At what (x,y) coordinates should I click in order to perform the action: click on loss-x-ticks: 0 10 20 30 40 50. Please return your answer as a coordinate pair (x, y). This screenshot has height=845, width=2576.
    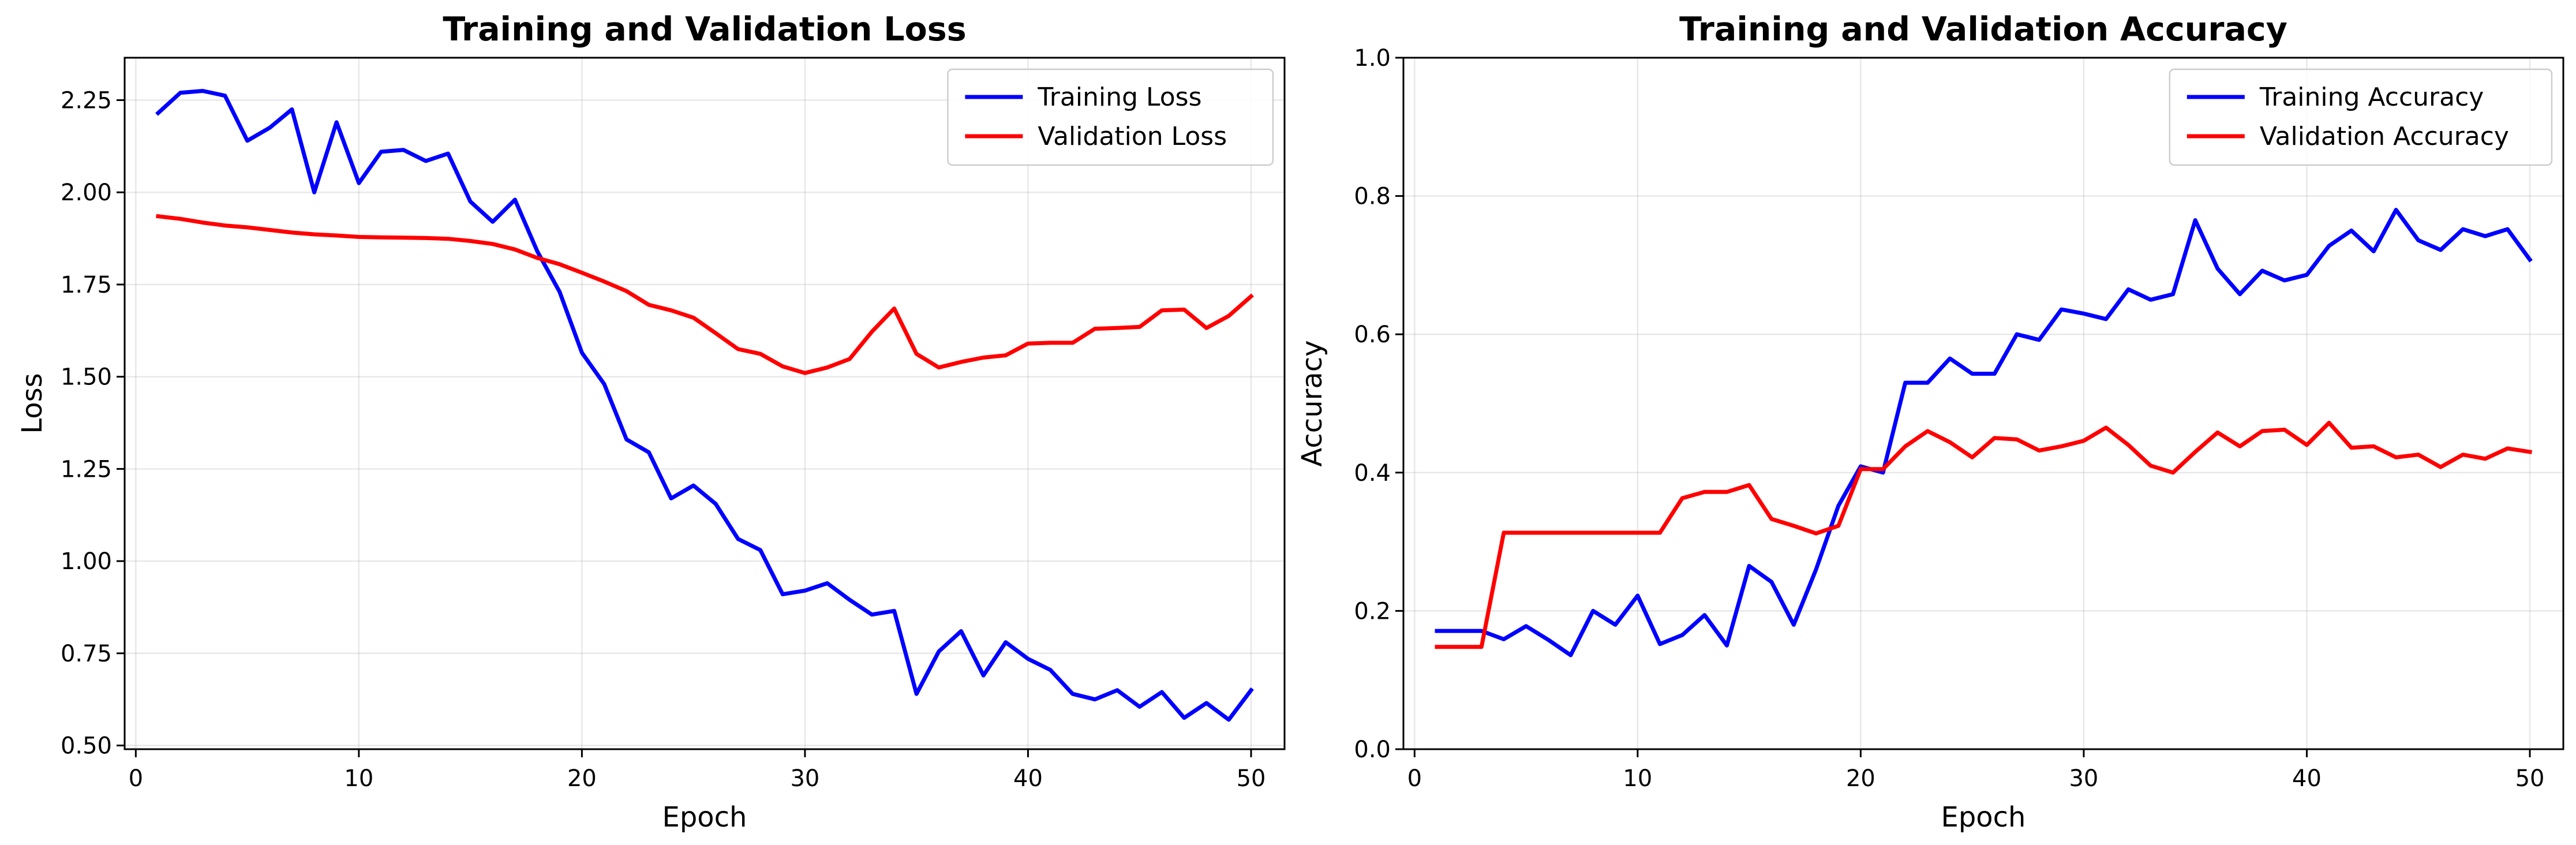
    Looking at the image, I should click on (697, 770).